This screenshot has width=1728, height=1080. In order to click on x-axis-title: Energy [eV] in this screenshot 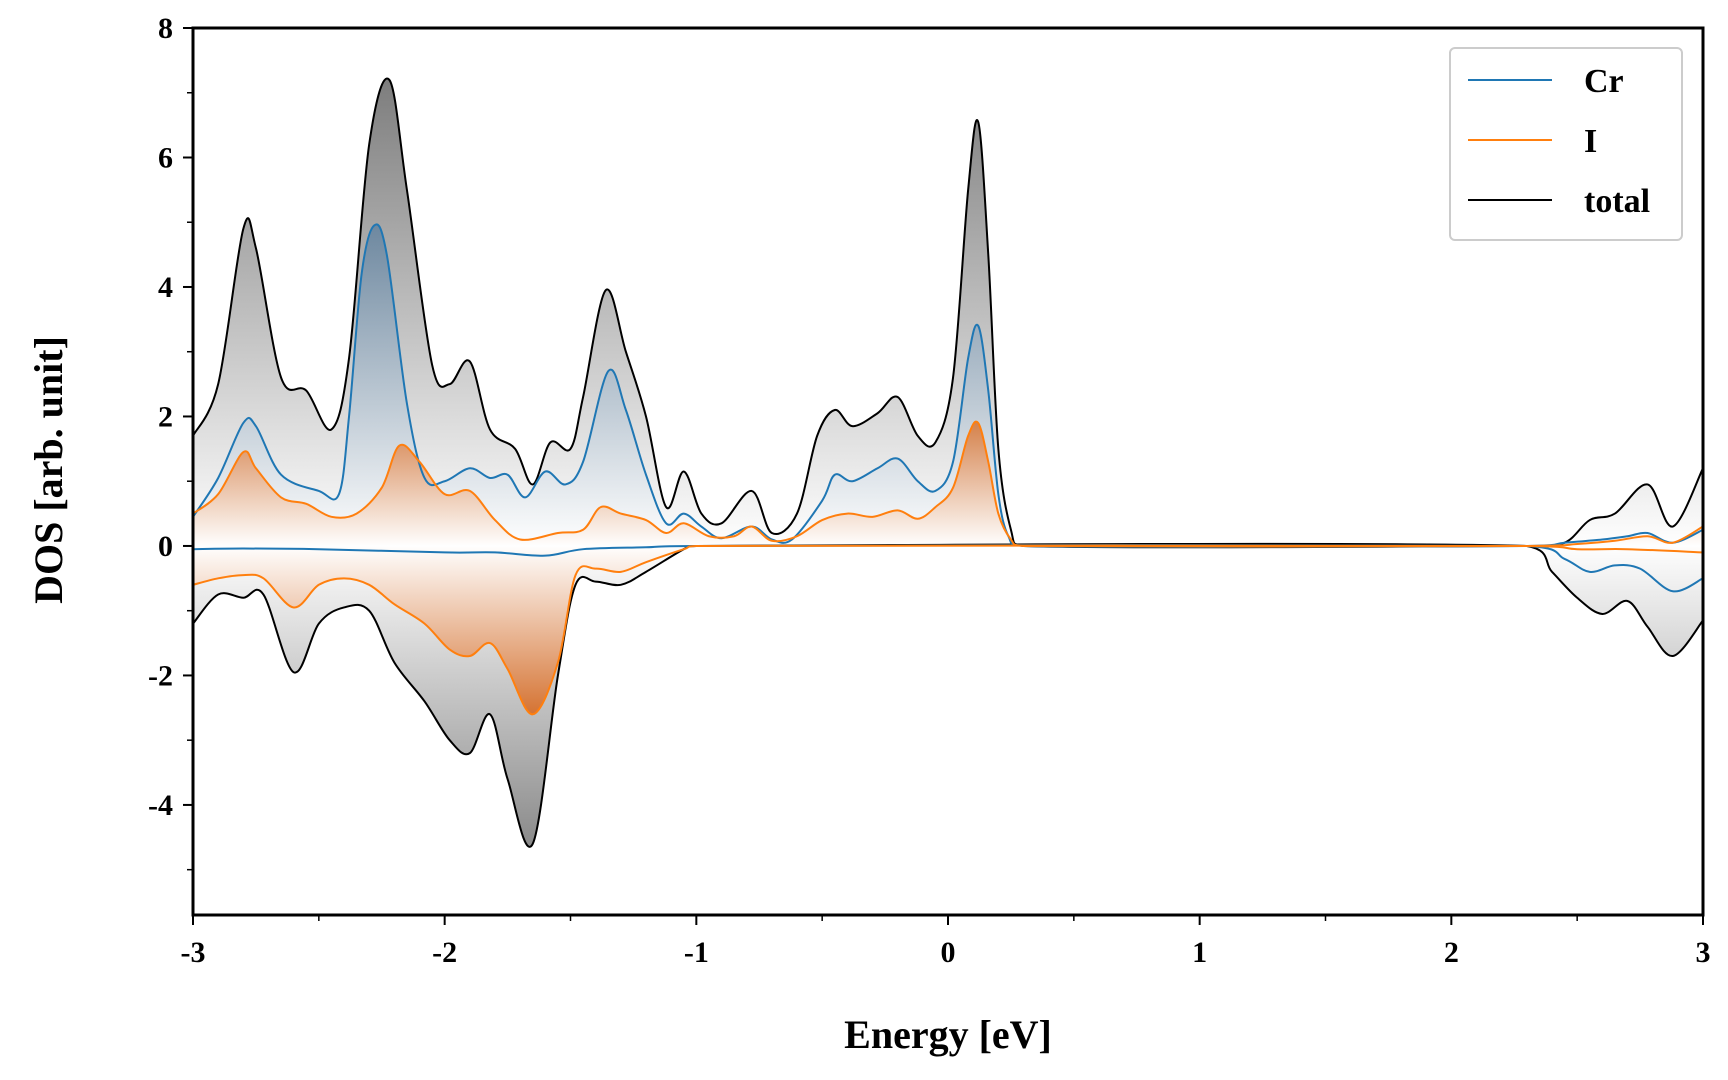, I will do `click(948, 1034)`.